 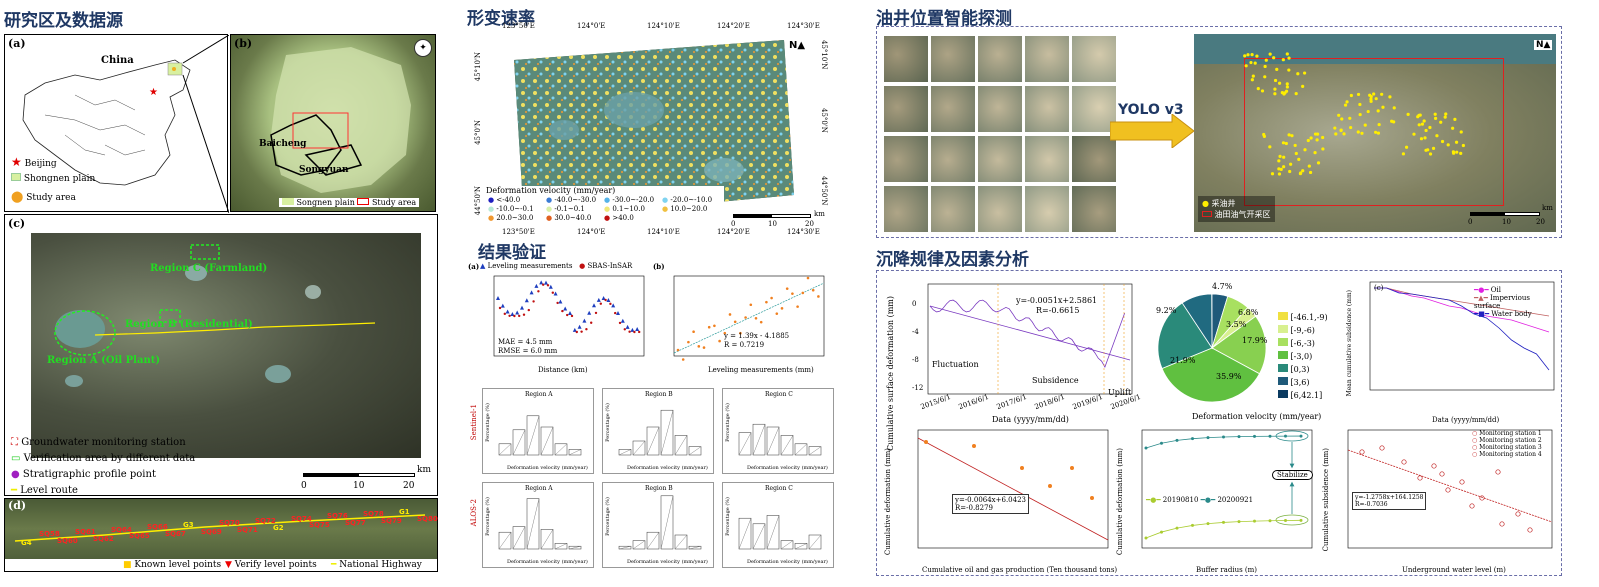 I want to click on tick: 124°0'E, so click(x=591, y=26).